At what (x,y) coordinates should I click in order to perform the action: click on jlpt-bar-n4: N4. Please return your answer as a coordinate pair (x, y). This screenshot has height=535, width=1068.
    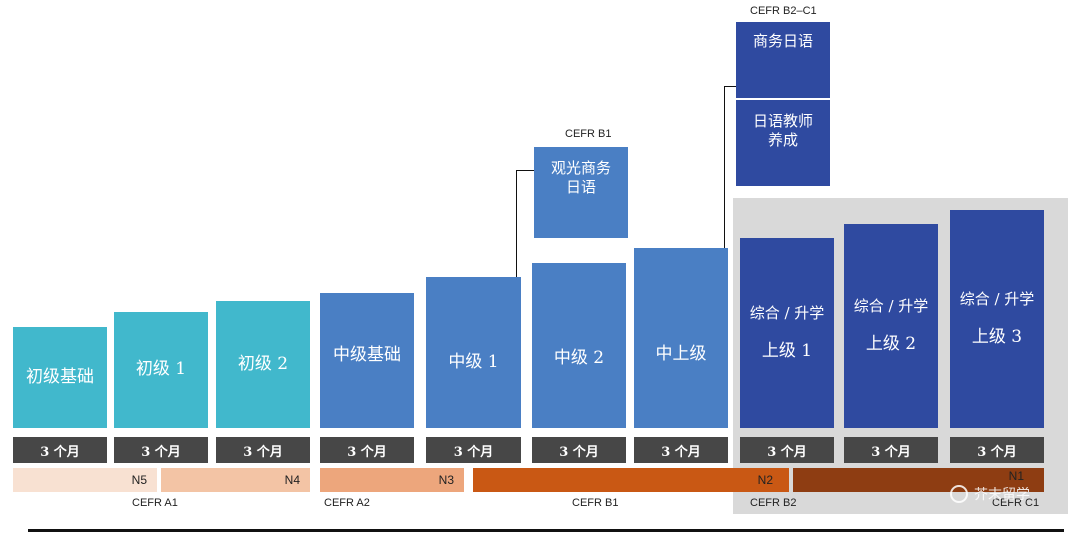
    Looking at the image, I should click on (235, 480).